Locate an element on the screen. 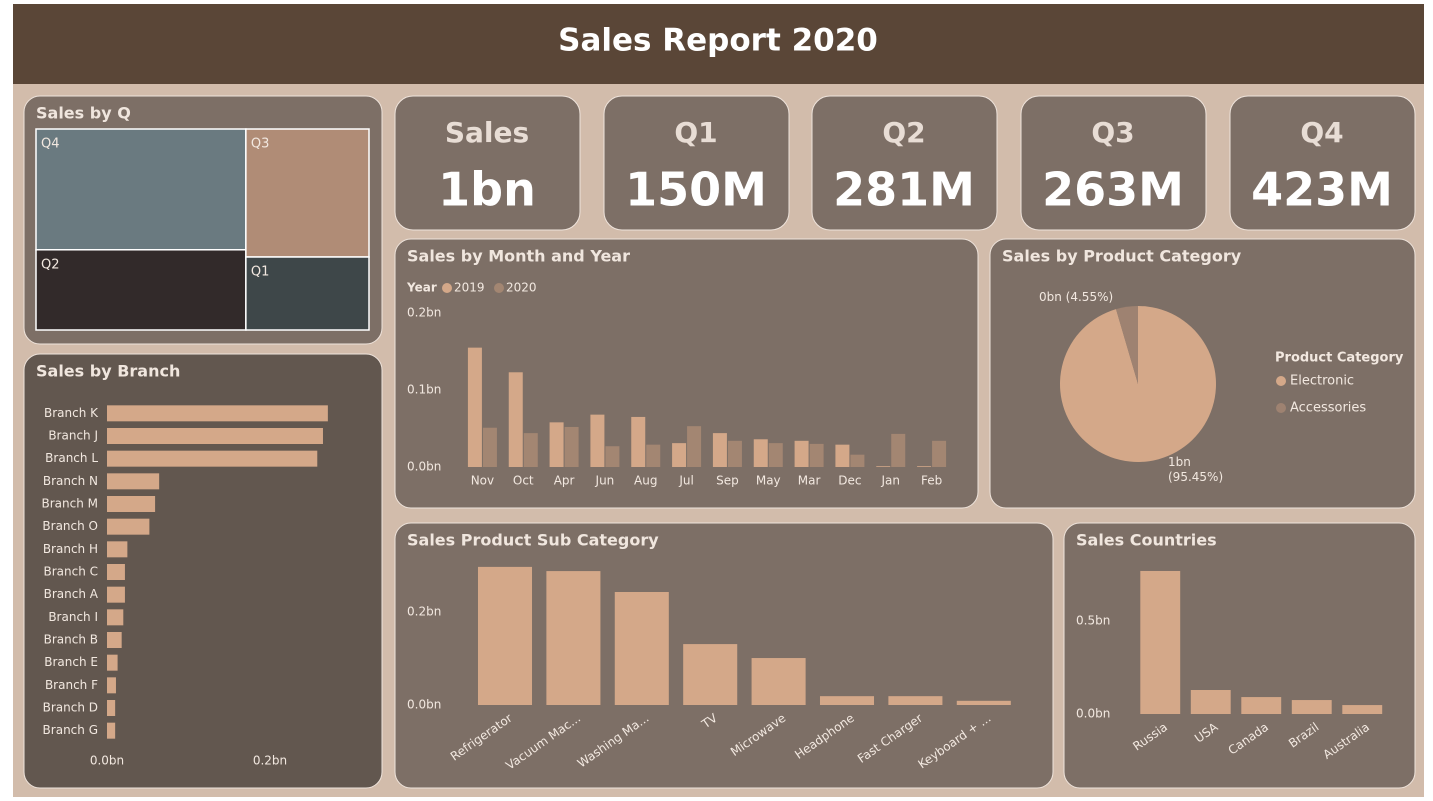 The width and height of the screenshot is (1433, 801). kpi-value: 263M is located at coordinates (1113, 190).